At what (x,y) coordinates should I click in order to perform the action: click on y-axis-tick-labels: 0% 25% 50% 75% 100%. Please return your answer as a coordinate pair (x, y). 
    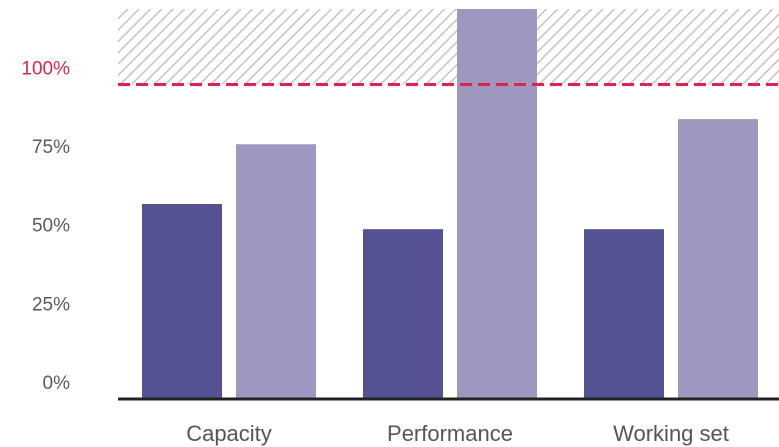
    Looking at the image, I should click on (45, 226).